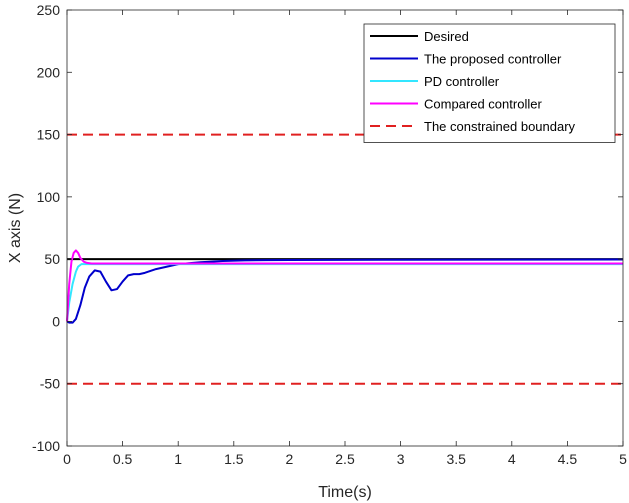 Image resolution: width=629 pixels, height=503 pixels. Describe the element at coordinates (15, 228) in the screenshot. I see `y-axis-label: X axis (N)` at that location.